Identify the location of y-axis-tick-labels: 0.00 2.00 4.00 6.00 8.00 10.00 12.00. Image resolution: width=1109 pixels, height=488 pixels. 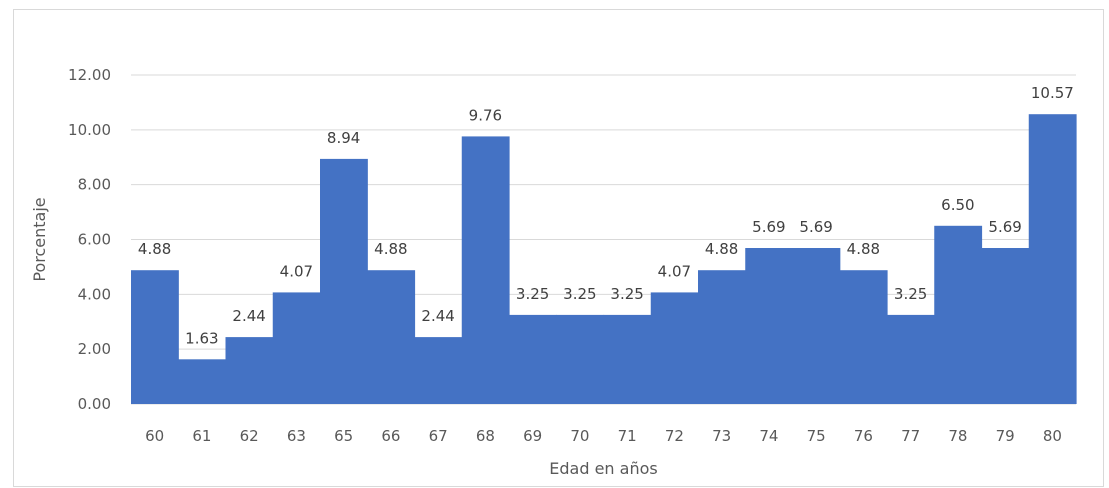
(89, 239).